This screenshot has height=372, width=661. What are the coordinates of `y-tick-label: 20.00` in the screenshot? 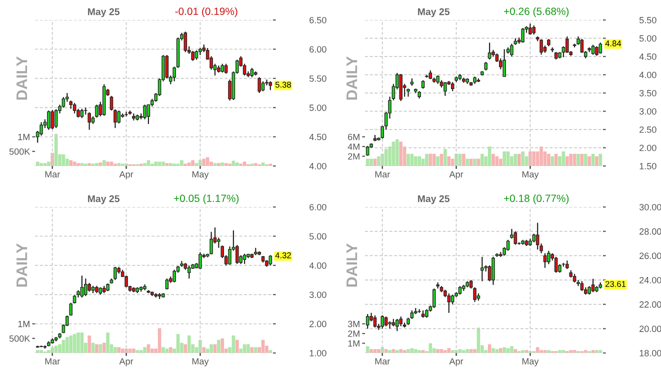 It's located at (650, 329).